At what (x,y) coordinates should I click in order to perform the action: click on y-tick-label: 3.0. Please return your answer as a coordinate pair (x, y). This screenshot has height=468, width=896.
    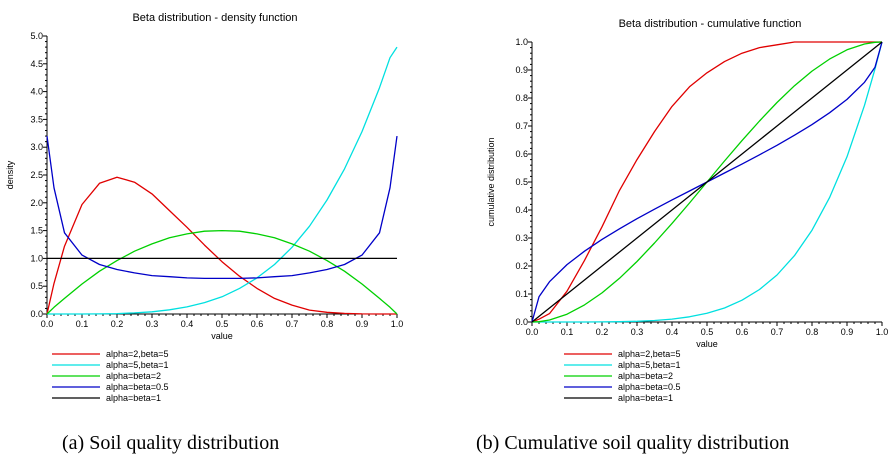
    Looking at the image, I should click on (36, 147).